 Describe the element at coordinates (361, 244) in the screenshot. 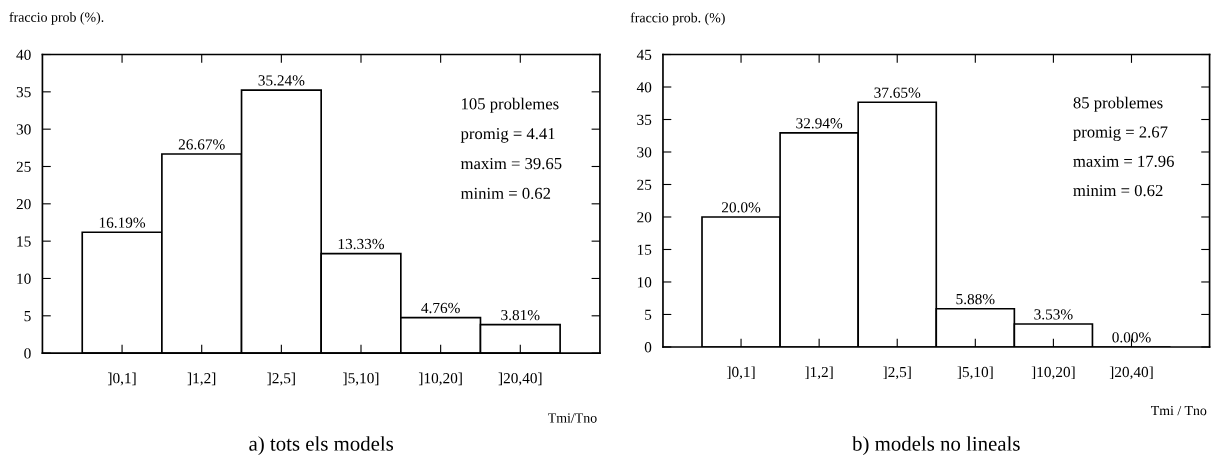

I see `data-label: 13.33%` at that location.